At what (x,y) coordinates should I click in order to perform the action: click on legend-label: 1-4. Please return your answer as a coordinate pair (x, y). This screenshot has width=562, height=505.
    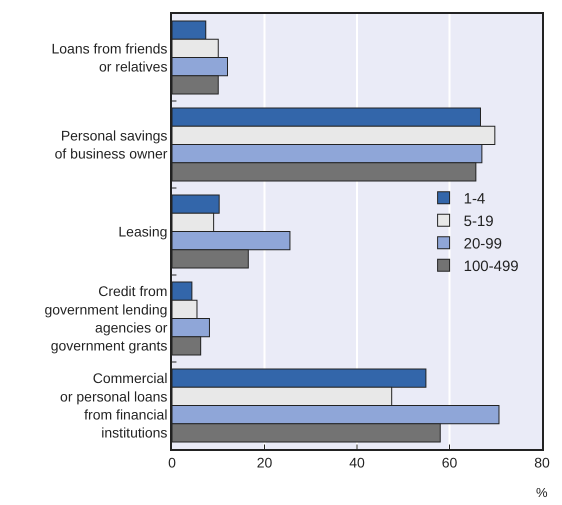
    Looking at the image, I should click on (475, 199).